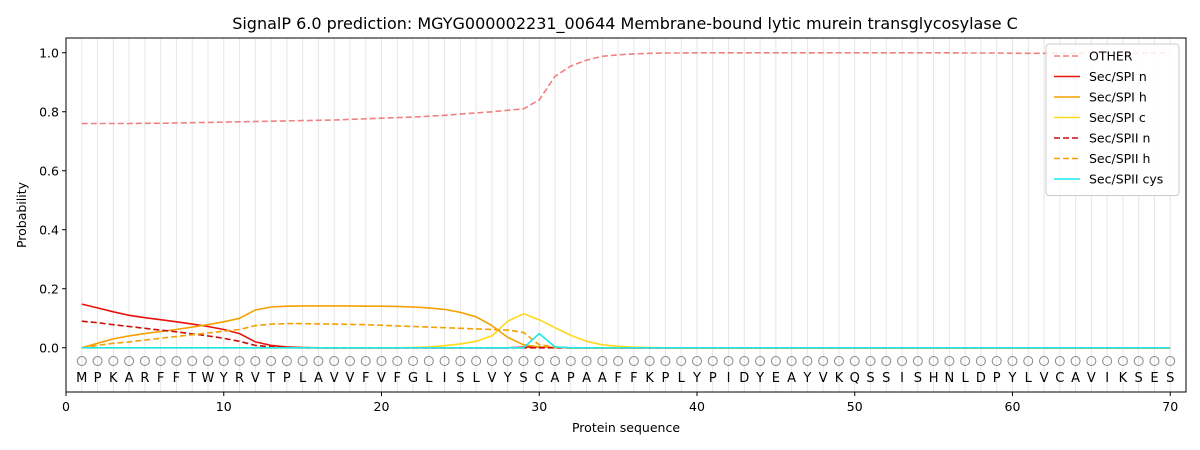 This screenshot has height=450, width=1200. Describe the element at coordinates (1118, 97) in the screenshot. I see `legend-label: Sec/SPI h` at that location.